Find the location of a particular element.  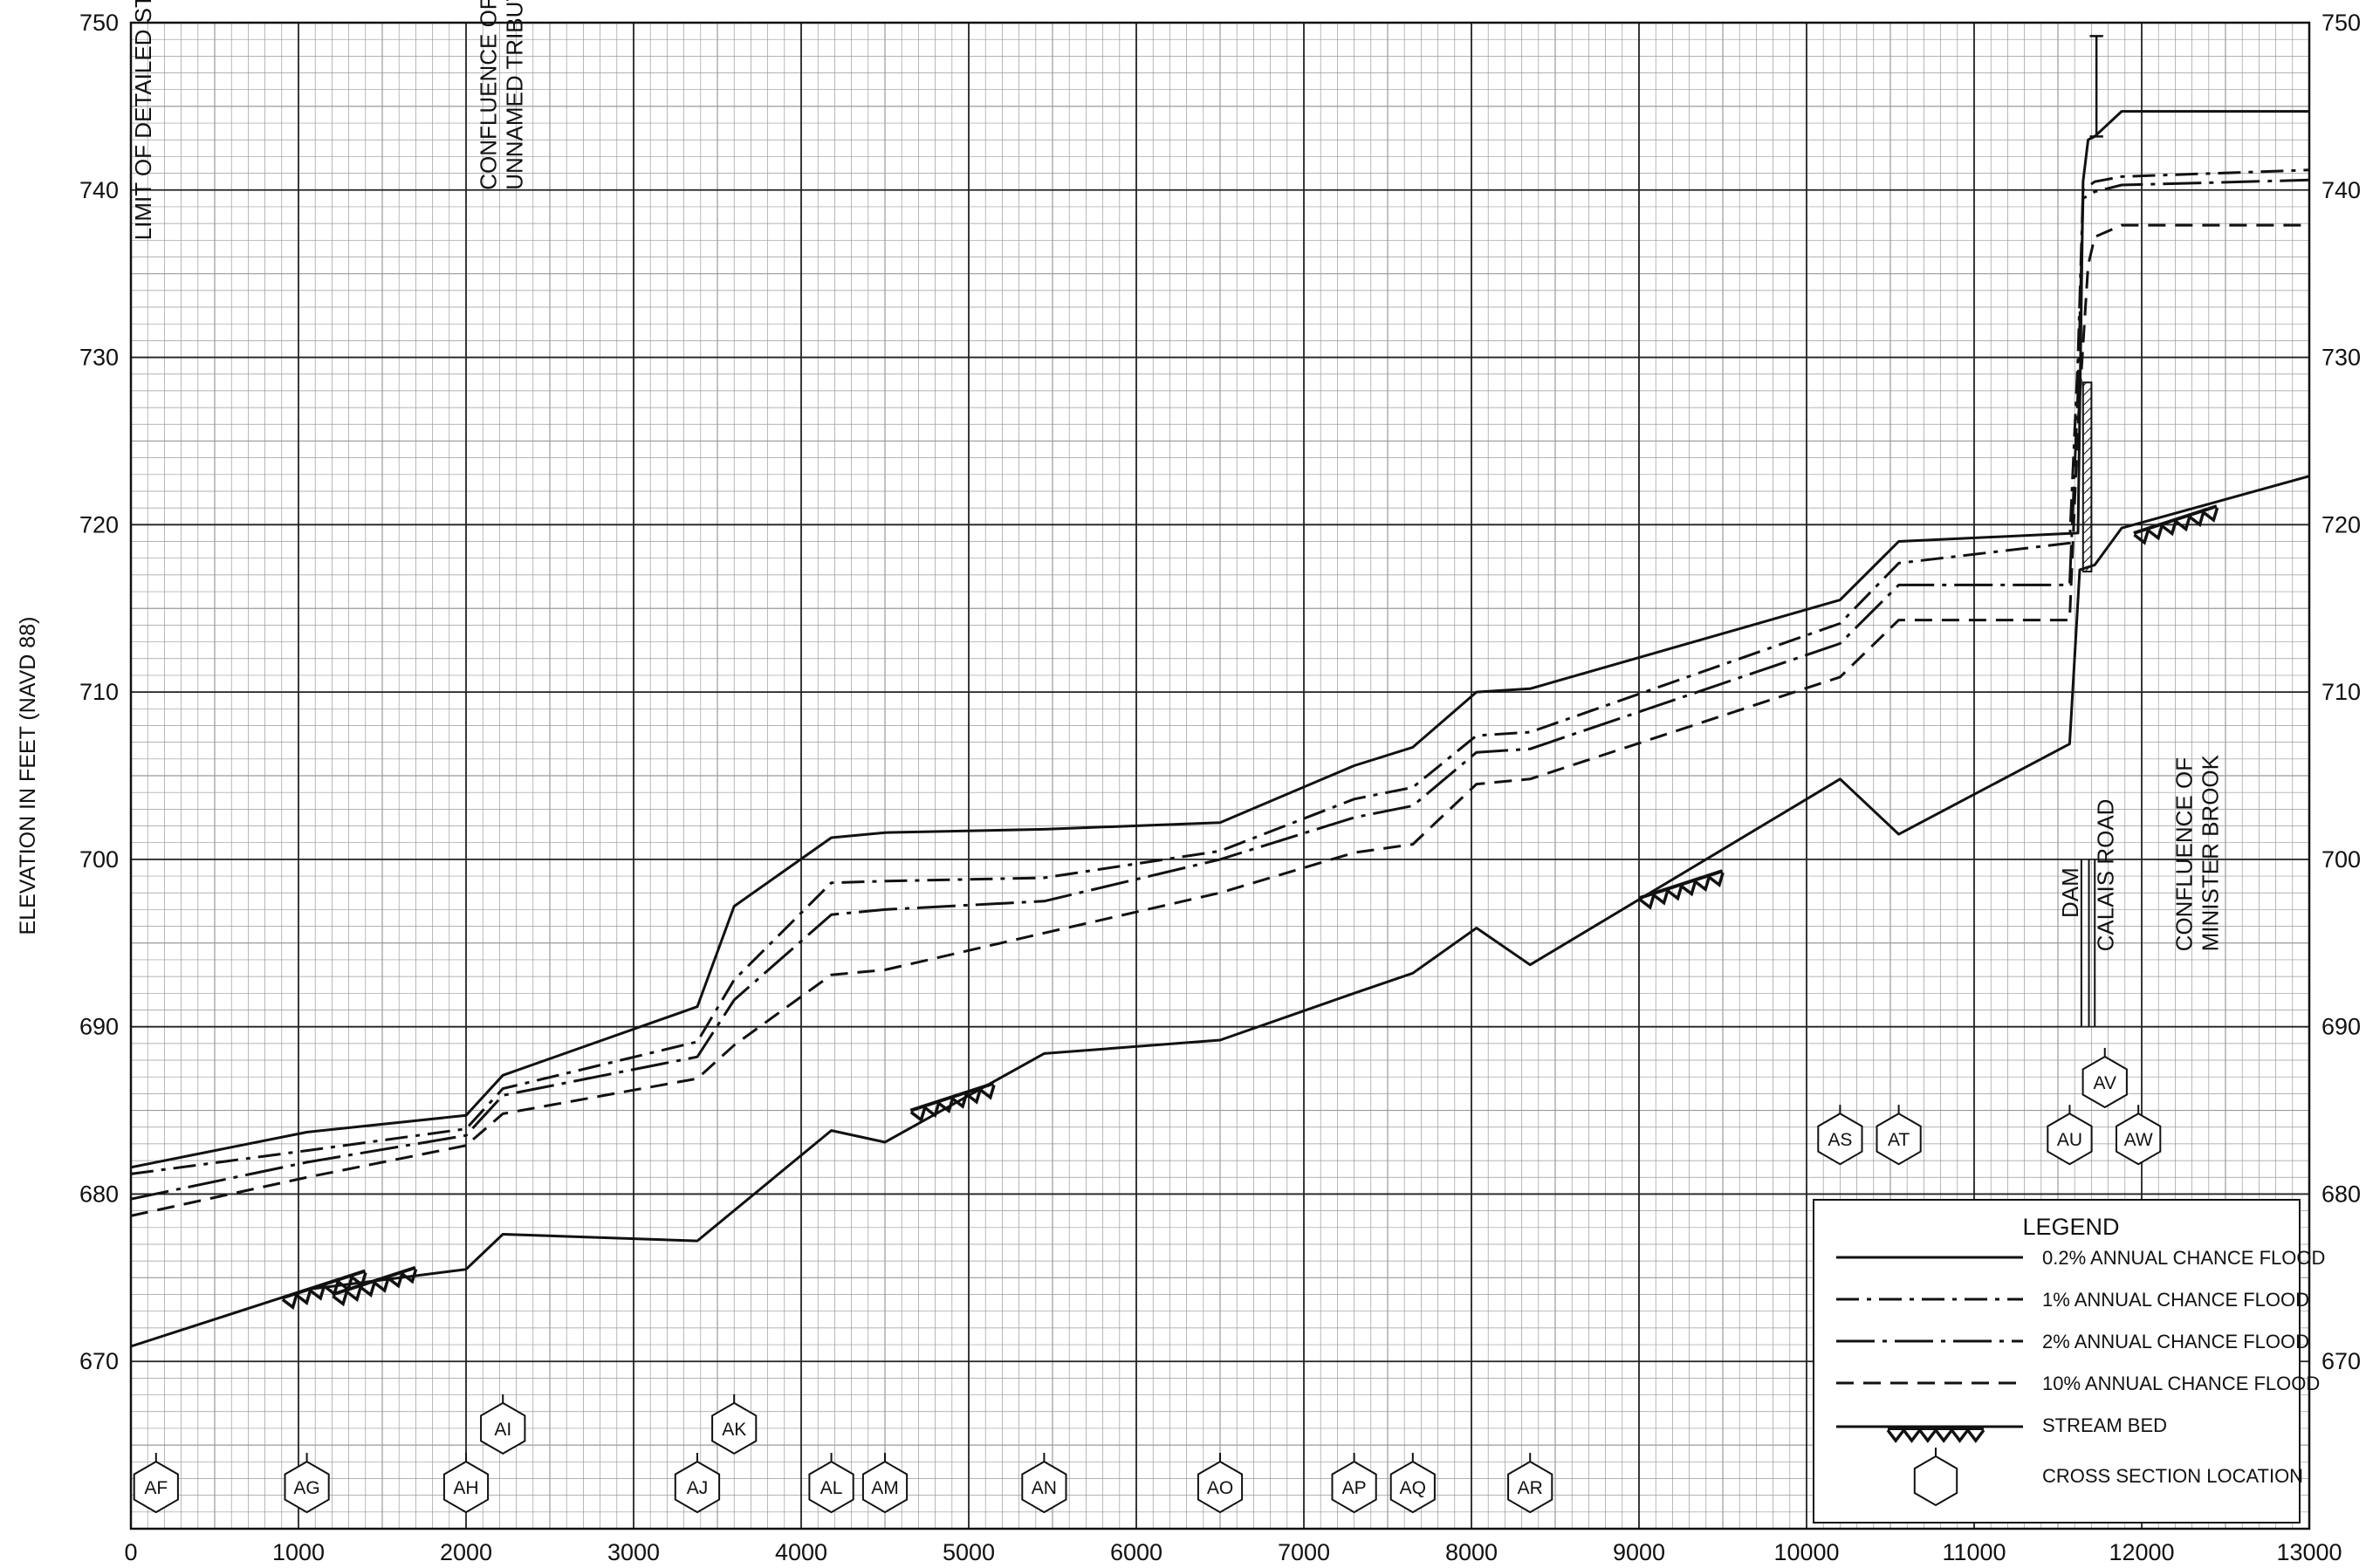

y-axis-right: 670 680 690 700 710 720 730 740 750 is located at coordinates (2341, 692).